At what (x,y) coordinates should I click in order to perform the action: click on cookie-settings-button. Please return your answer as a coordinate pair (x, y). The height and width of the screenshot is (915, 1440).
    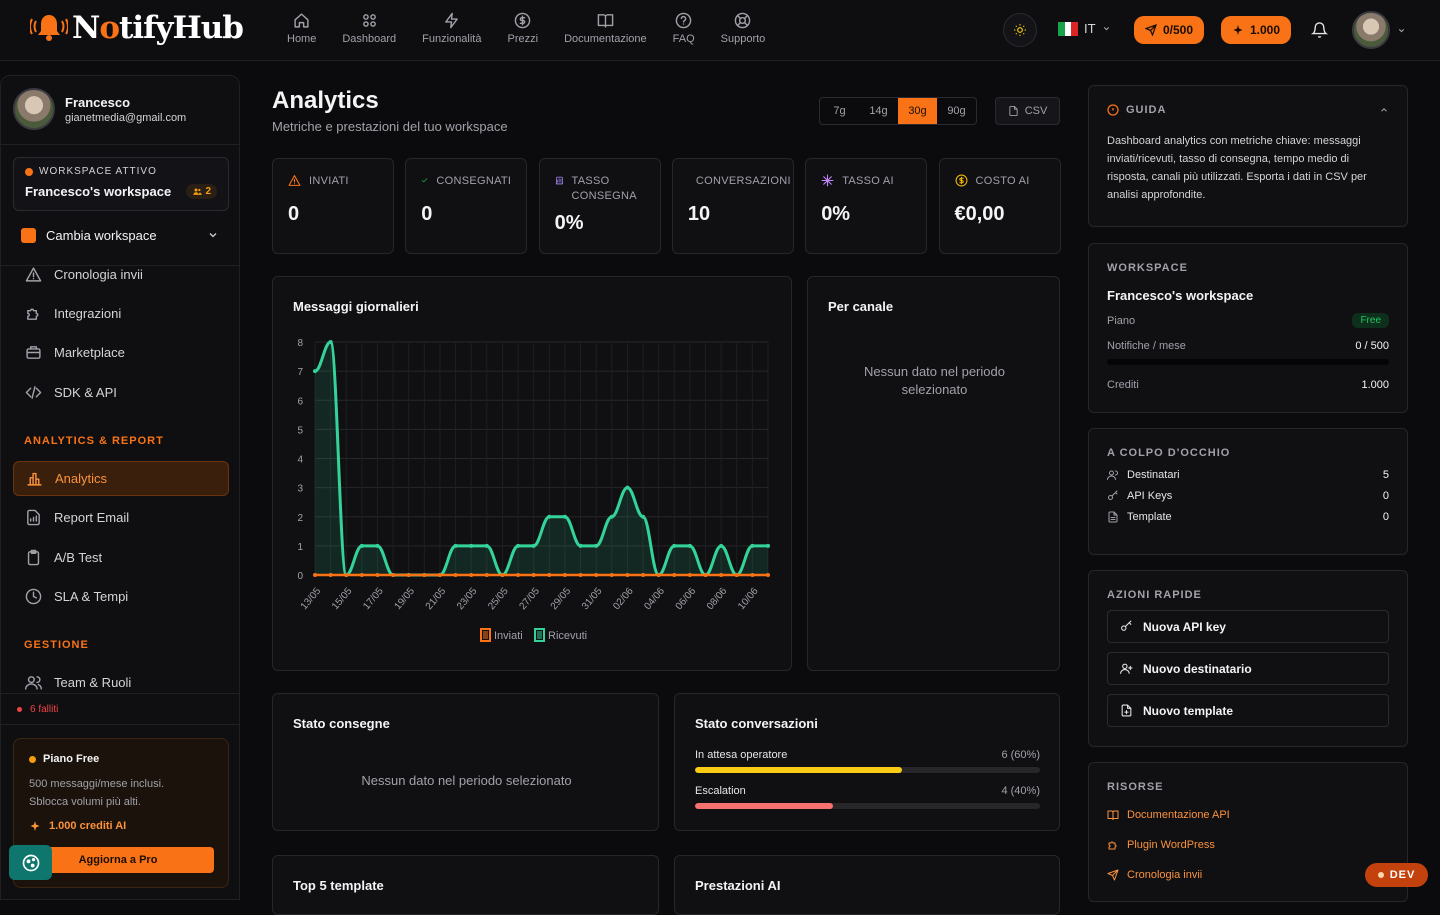
    Looking at the image, I should click on (30, 862).